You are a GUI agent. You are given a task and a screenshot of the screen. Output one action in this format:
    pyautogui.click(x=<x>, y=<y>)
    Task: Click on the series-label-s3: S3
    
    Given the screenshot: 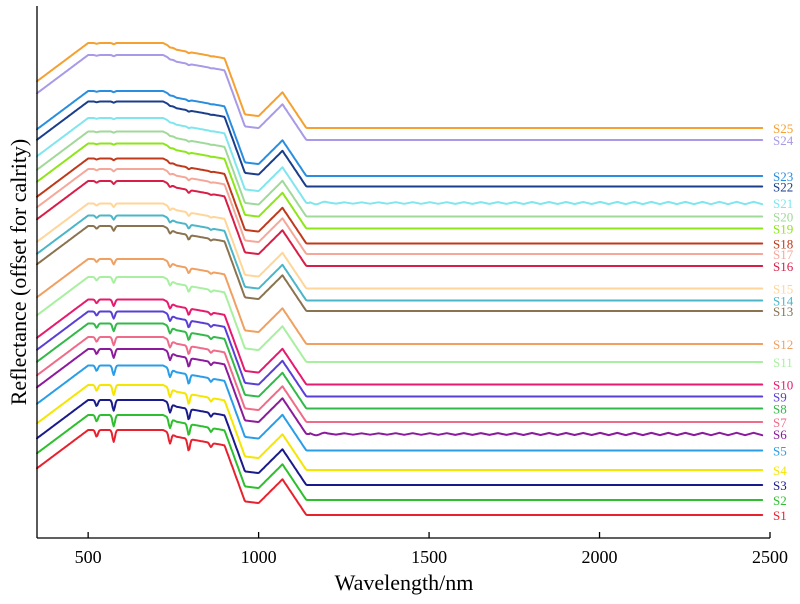 What is the action you would take?
    pyautogui.click(x=780, y=485)
    